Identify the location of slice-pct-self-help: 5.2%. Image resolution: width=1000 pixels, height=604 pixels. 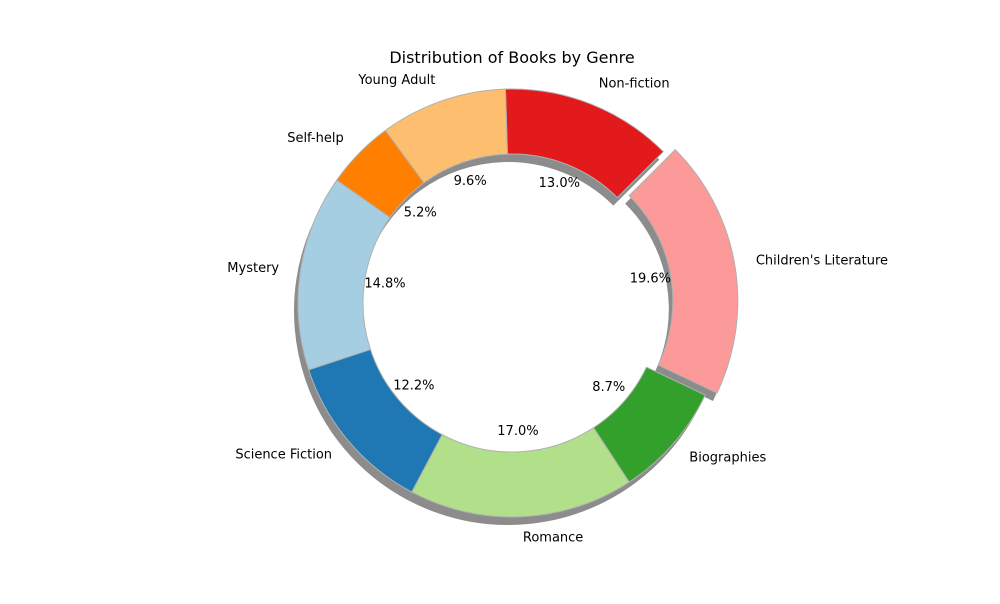
(420, 213).